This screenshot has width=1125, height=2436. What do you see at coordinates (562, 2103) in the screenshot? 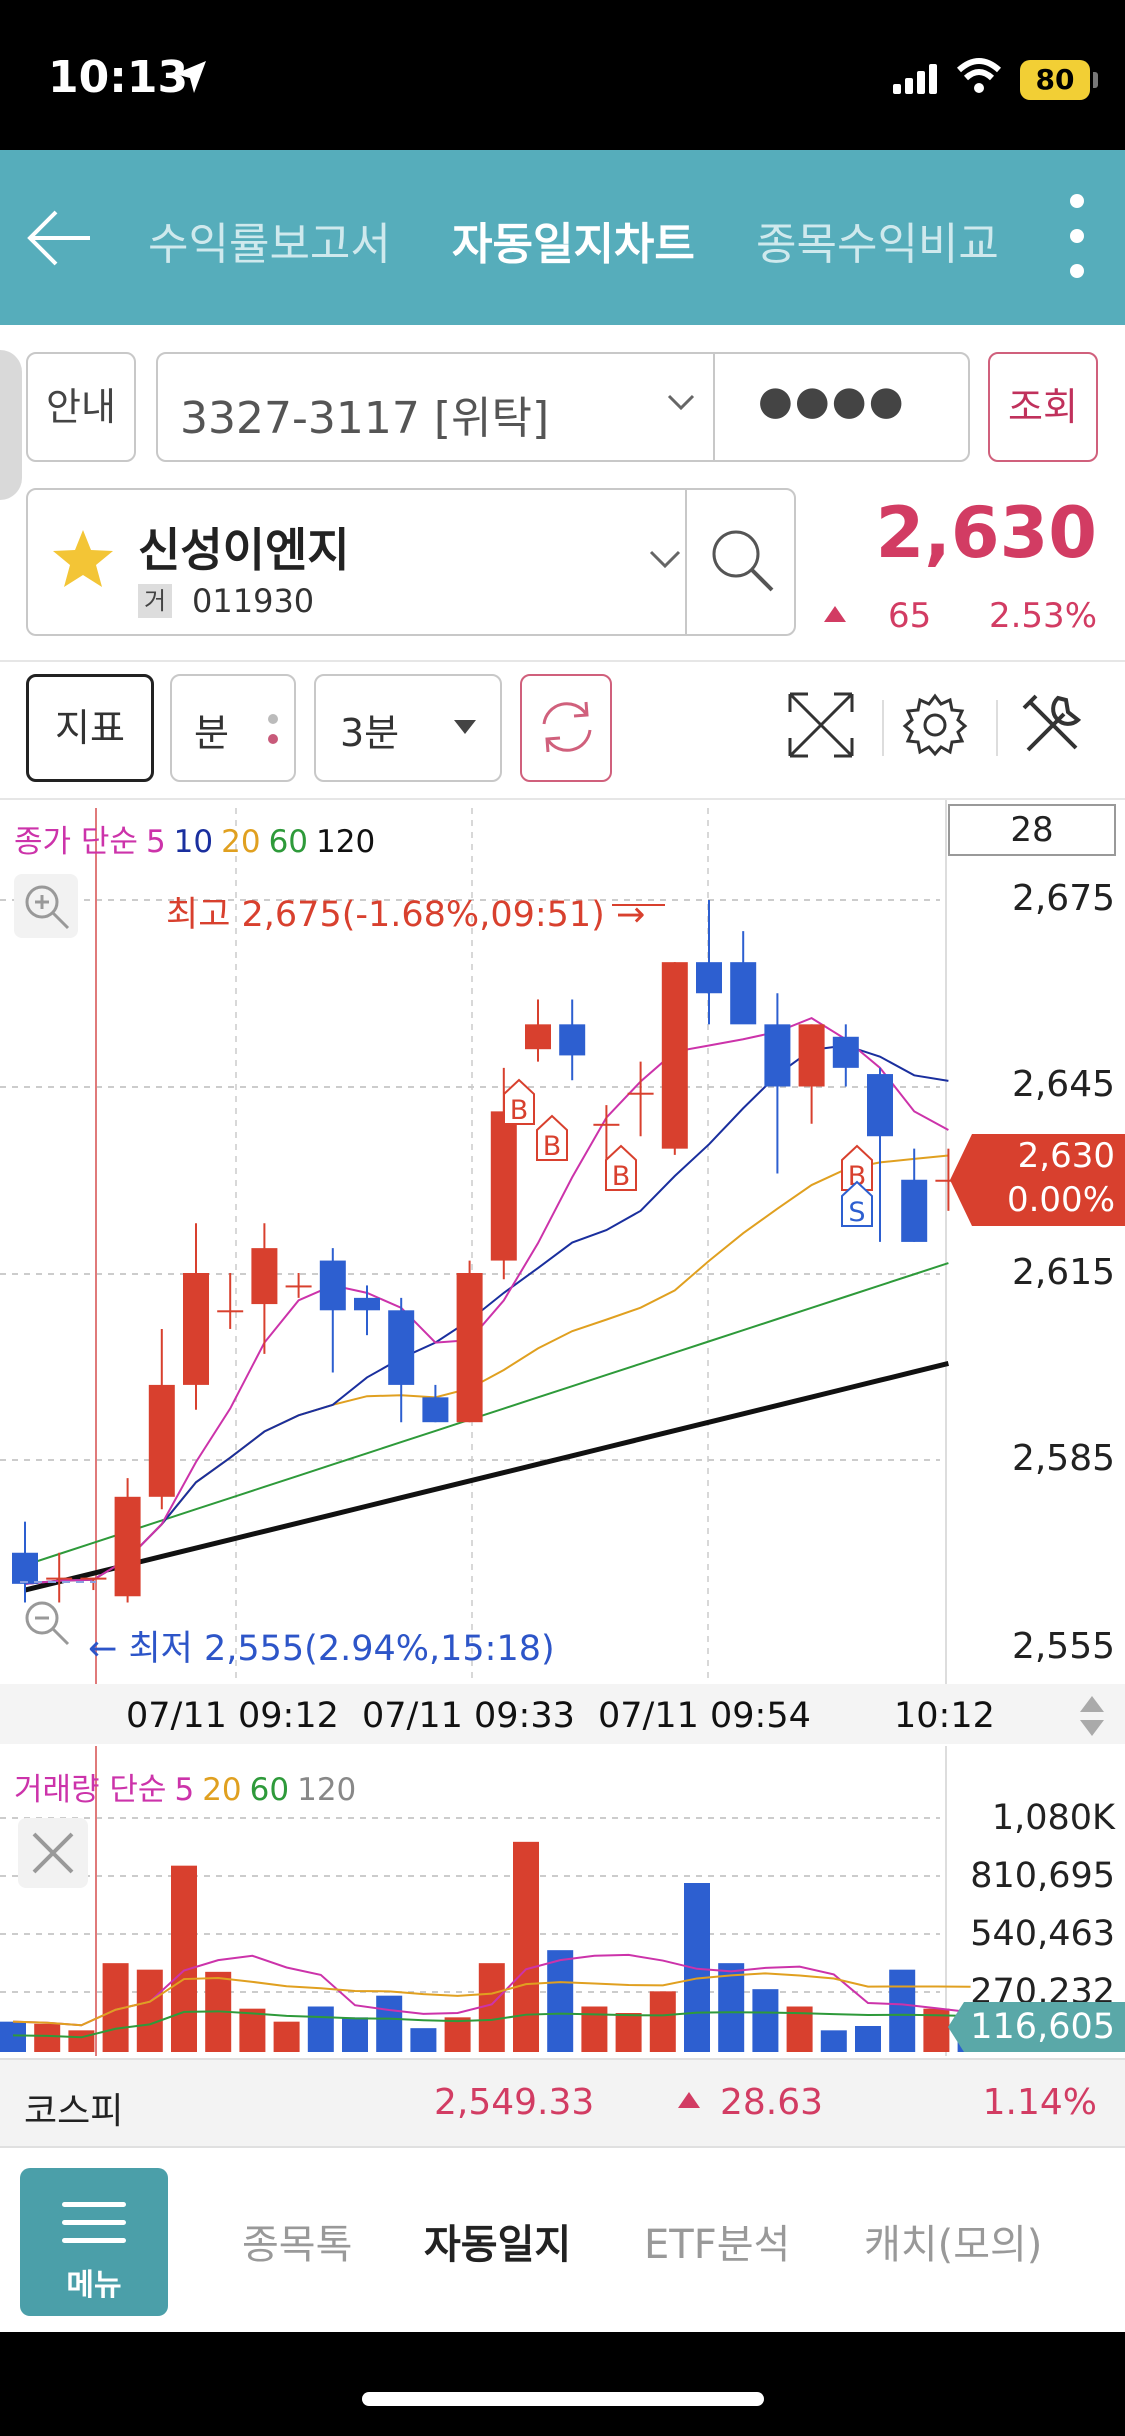
I see `index-ticker: 코스피 2,549.33 28.63 1.14%` at bounding box center [562, 2103].